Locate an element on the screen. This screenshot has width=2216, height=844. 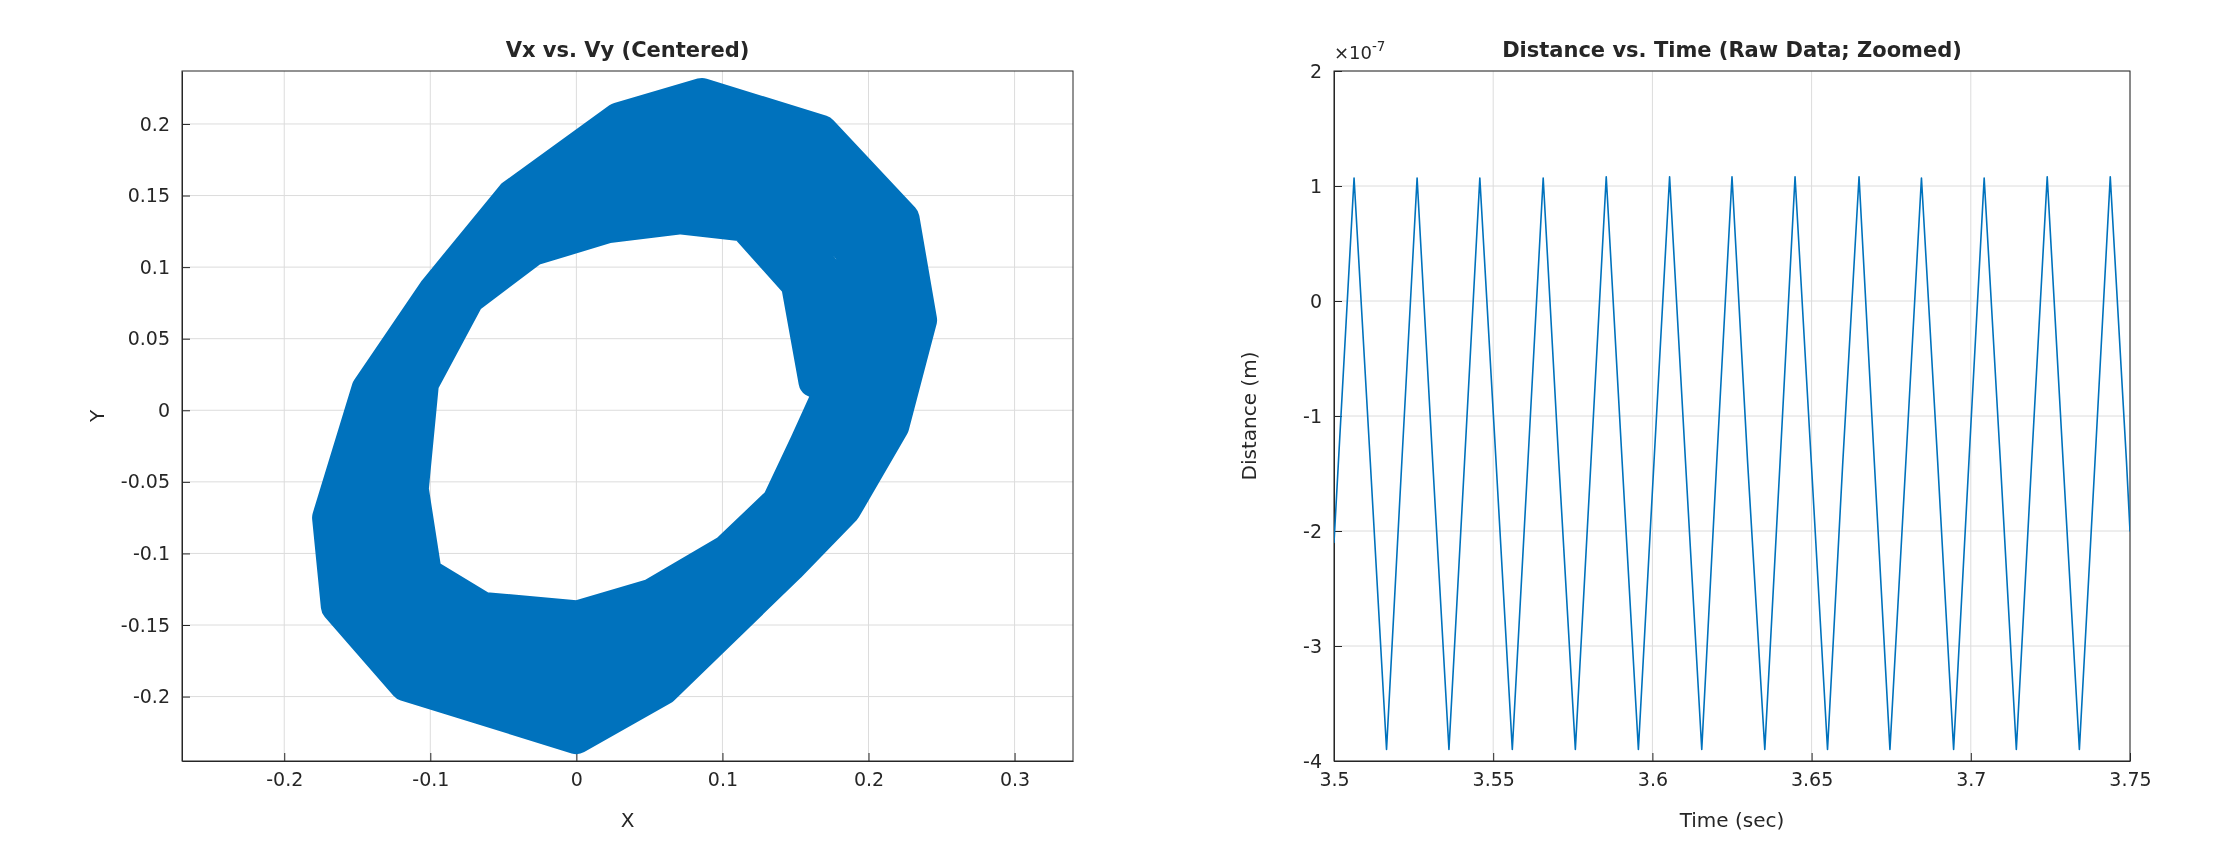
x-tick-label: 3.5 is located at coordinates (1334, 779).